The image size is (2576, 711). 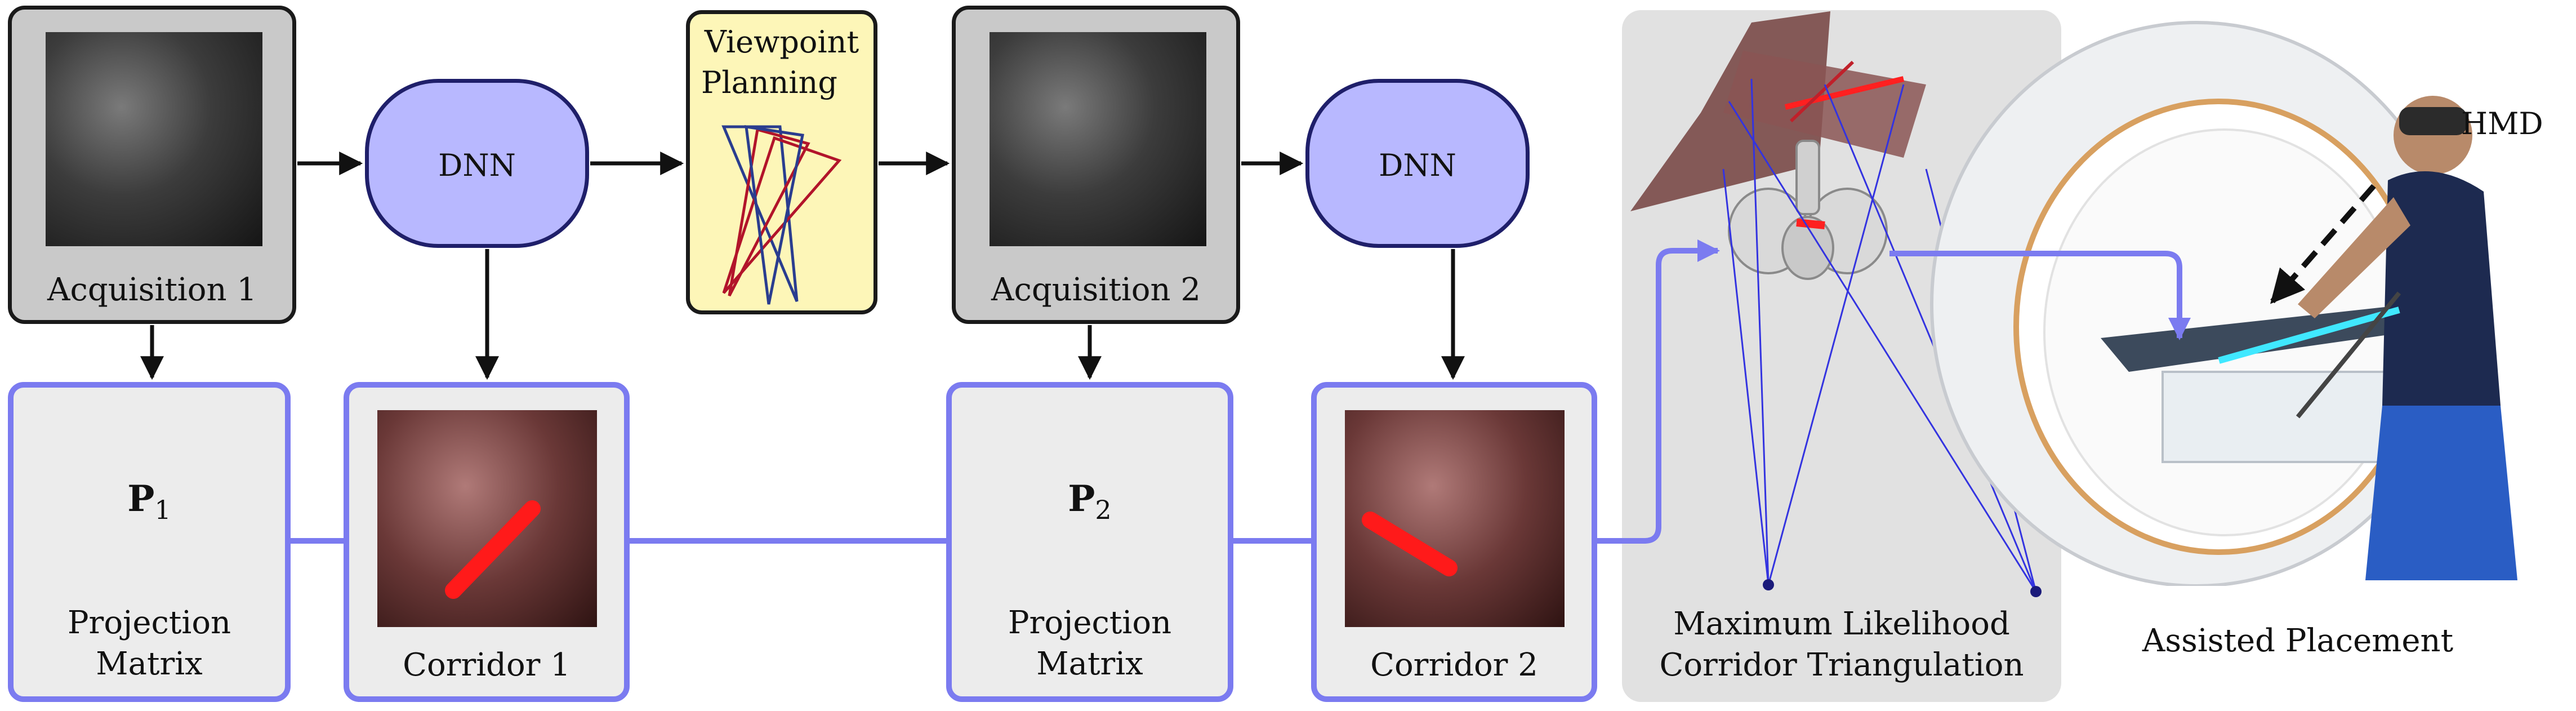 I want to click on acquisition-2-label: Acquisition 2, so click(x=1096, y=290).